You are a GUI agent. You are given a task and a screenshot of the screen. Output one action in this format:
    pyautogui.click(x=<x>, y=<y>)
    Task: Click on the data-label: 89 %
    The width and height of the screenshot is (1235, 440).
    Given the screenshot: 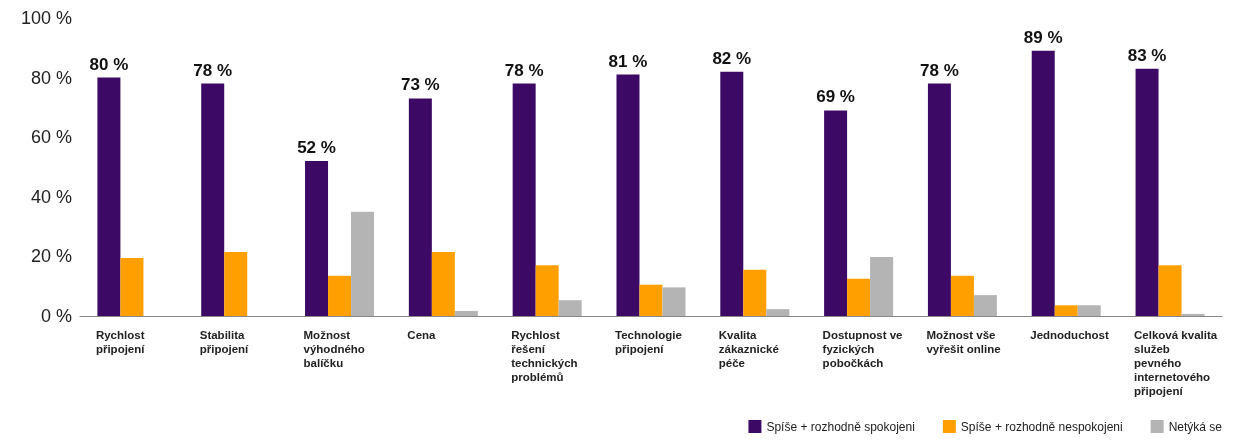 What is the action you would take?
    pyautogui.click(x=1043, y=37)
    